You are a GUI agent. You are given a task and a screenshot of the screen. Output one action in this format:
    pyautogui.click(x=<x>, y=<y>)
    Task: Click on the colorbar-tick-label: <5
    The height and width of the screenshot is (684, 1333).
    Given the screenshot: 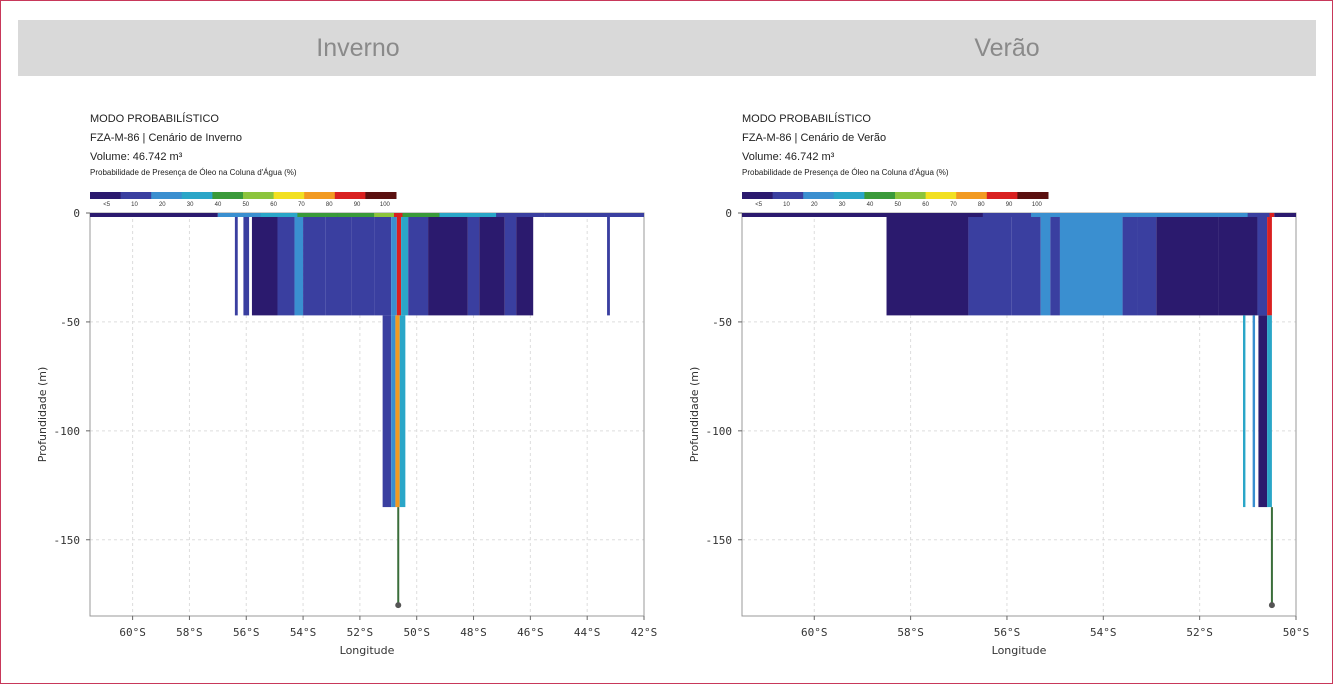 What is the action you would take?
    pyautogui.click(x=107, y=205)
    